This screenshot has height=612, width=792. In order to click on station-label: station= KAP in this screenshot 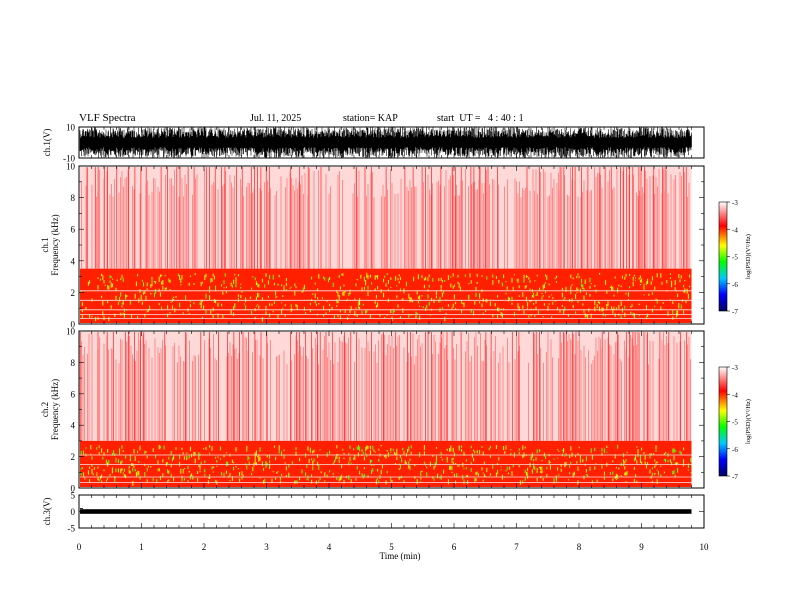, I will do `click(370, 118)`.